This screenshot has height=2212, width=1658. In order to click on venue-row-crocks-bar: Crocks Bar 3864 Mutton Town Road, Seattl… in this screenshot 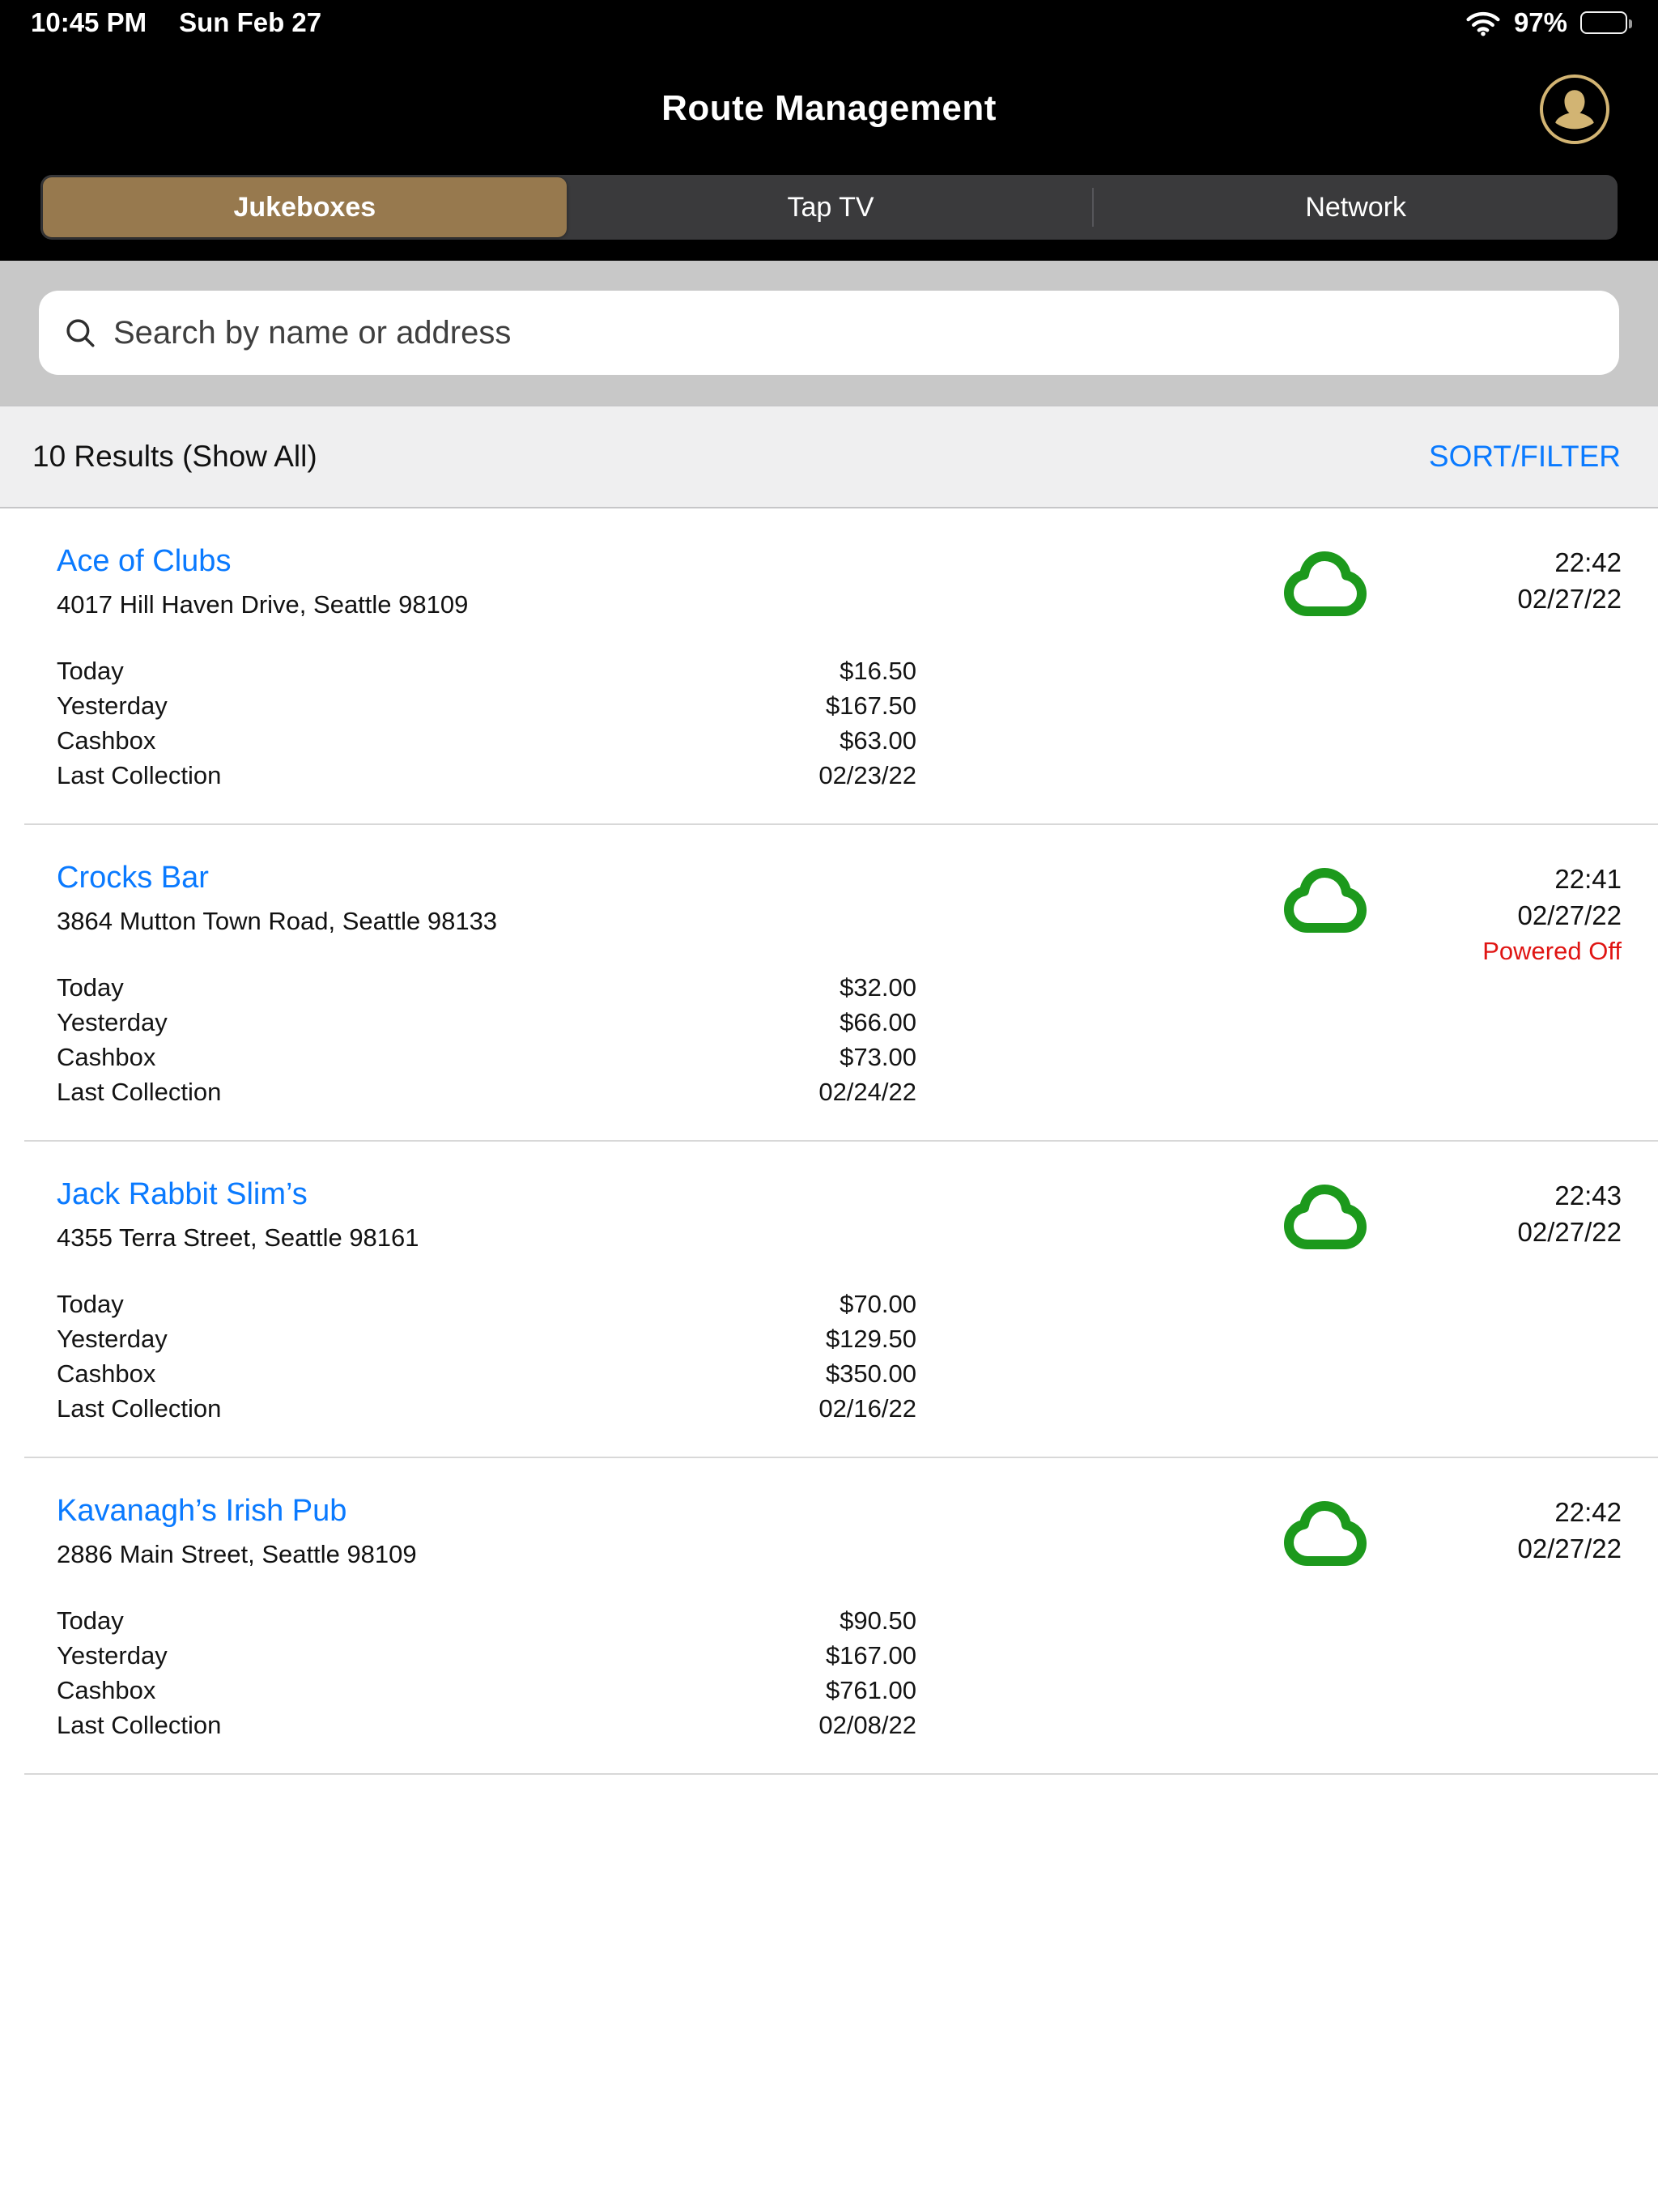, I will do `click(829, 983)`.